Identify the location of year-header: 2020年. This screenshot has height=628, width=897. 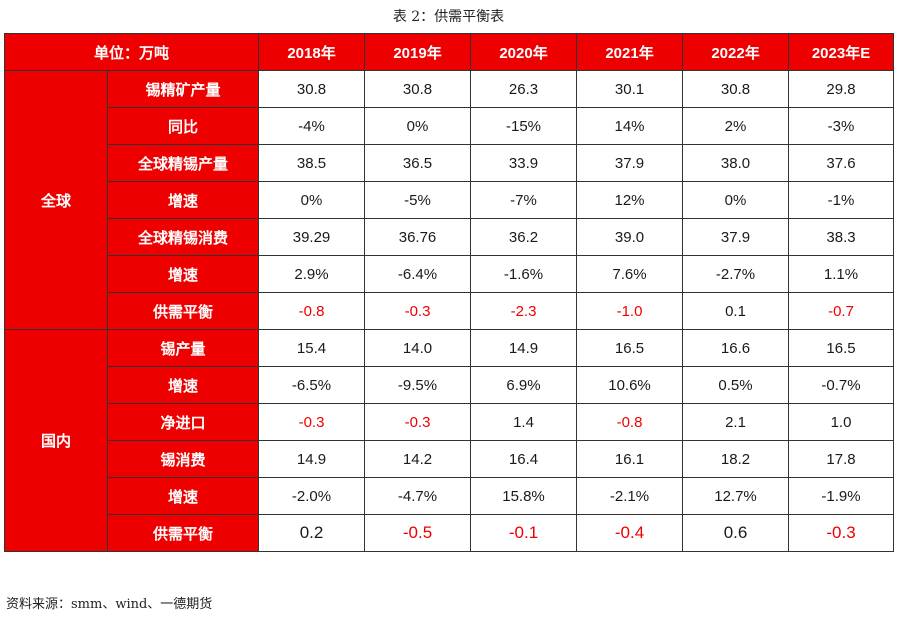
(524, 52).